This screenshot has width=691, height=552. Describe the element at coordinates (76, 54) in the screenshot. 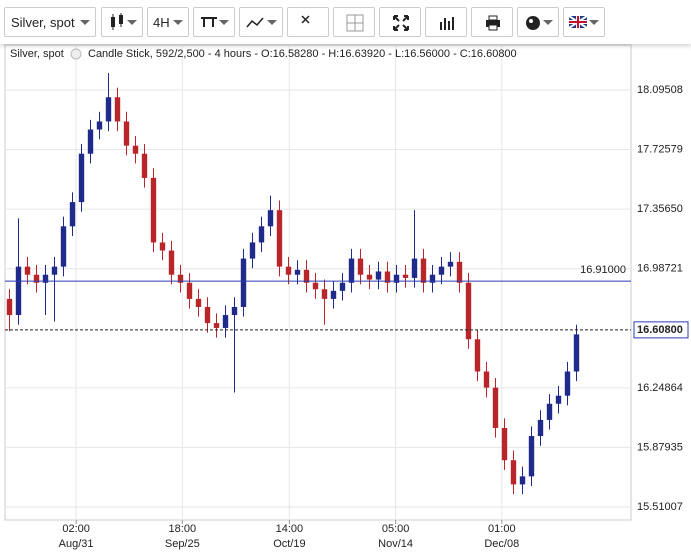

I see `eye-icon` at that location.